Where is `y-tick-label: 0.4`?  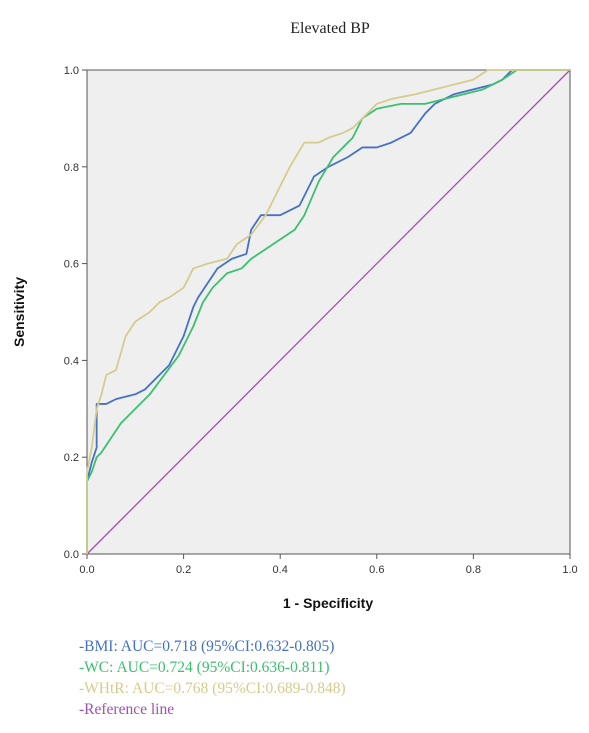 y-tick-label: 0.4 is located at coordinates (71, 361).